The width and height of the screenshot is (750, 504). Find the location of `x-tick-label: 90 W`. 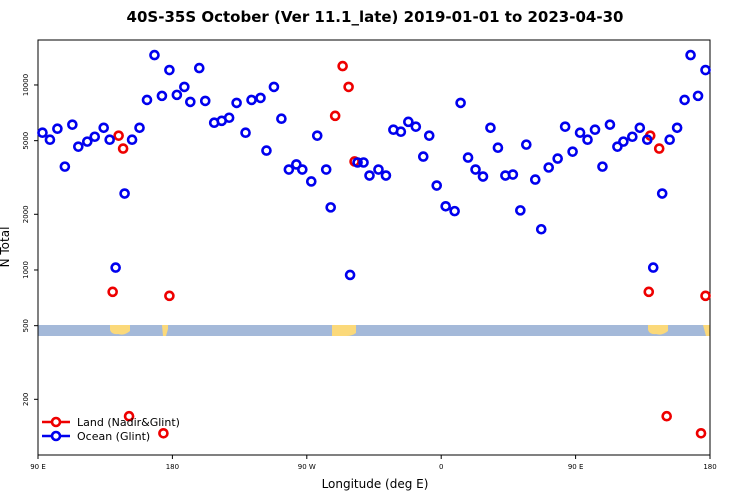

x-tick-label: 90 W is located at coordinates (307, 467).